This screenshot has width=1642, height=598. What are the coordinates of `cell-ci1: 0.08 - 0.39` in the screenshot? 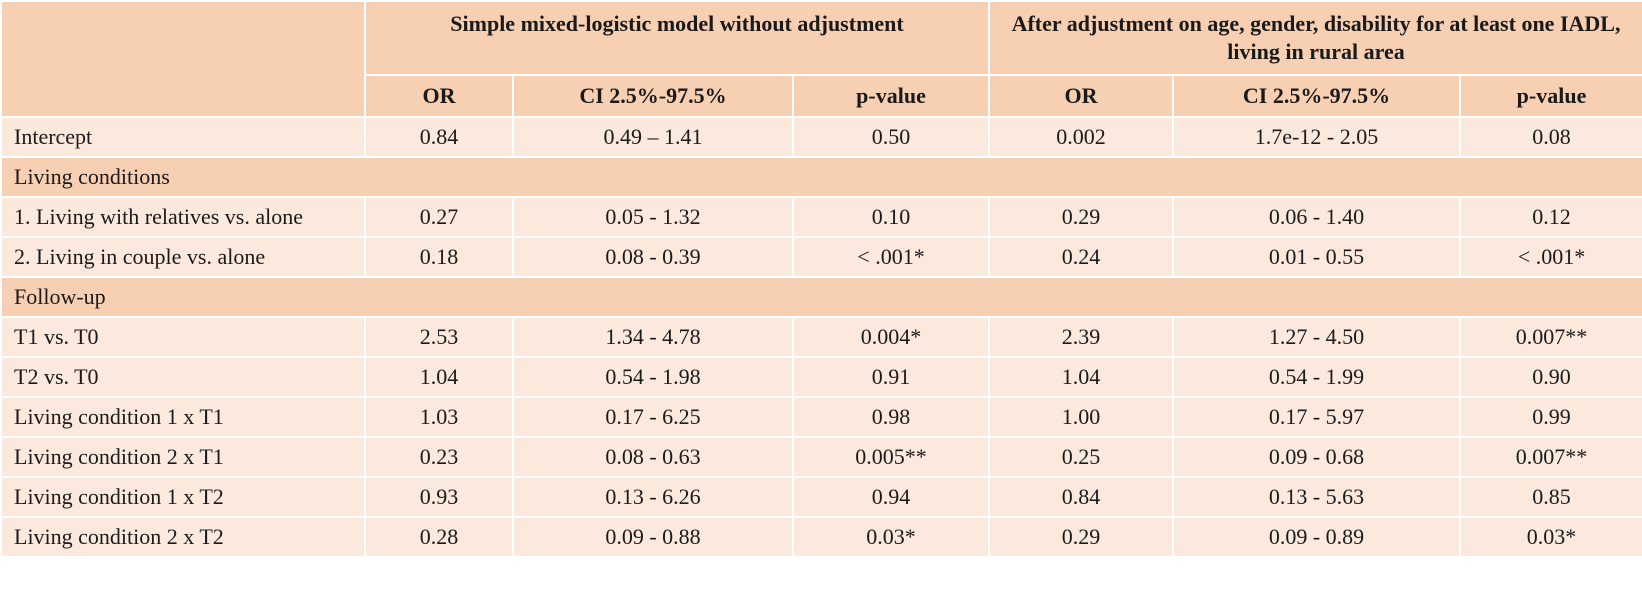 It's located at (653, 257).